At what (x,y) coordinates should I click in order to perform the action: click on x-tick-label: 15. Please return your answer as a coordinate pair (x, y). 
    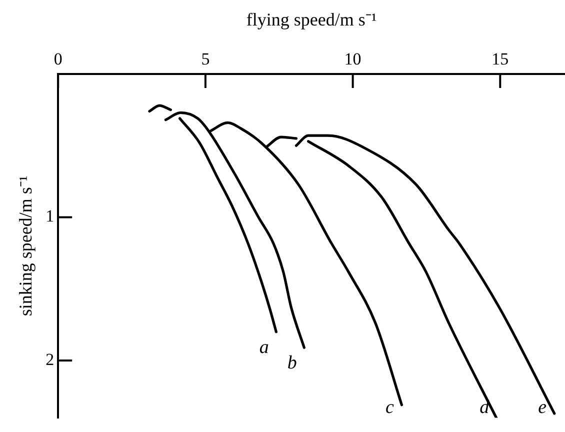
    Looking at the image, I should click on (500, 58).